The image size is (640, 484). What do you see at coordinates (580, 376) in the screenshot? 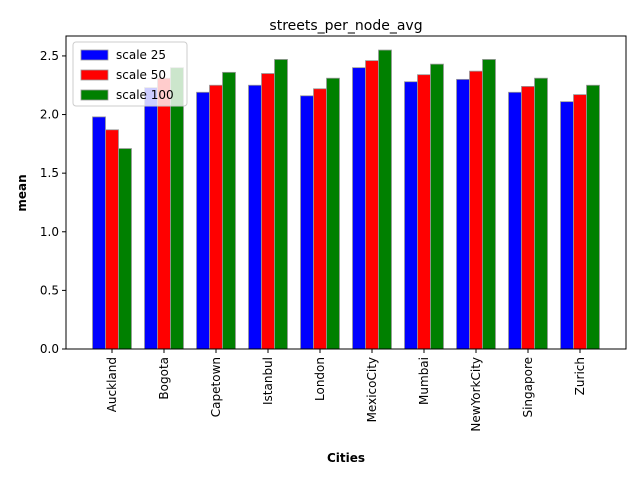
I see `x-tick-label: Zurich` at bounding box center [580, 376].